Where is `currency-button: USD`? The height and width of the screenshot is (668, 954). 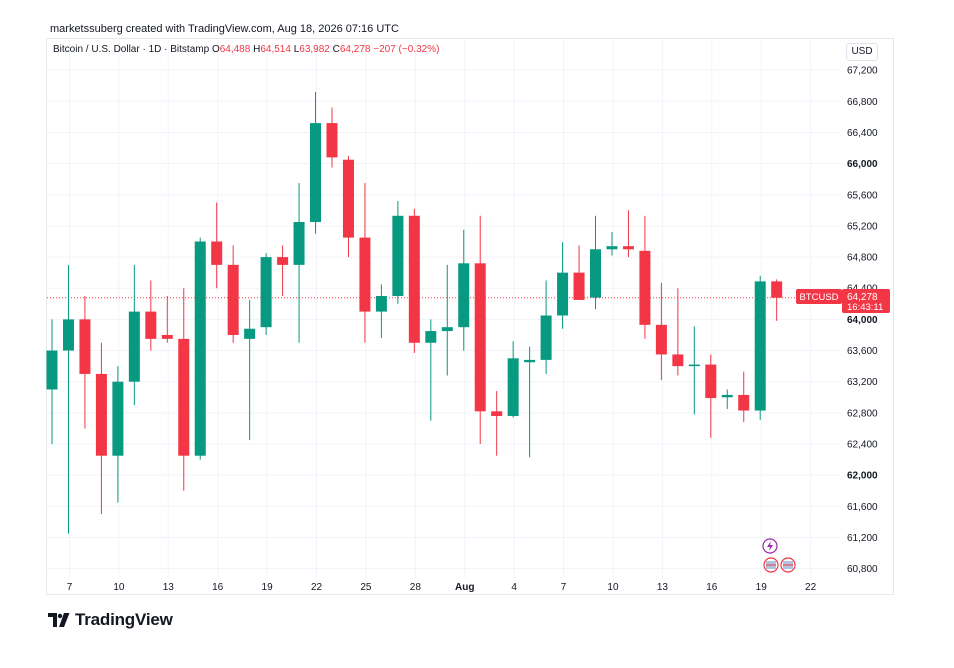 currency-button: USD is located at coordinates (862, 52).